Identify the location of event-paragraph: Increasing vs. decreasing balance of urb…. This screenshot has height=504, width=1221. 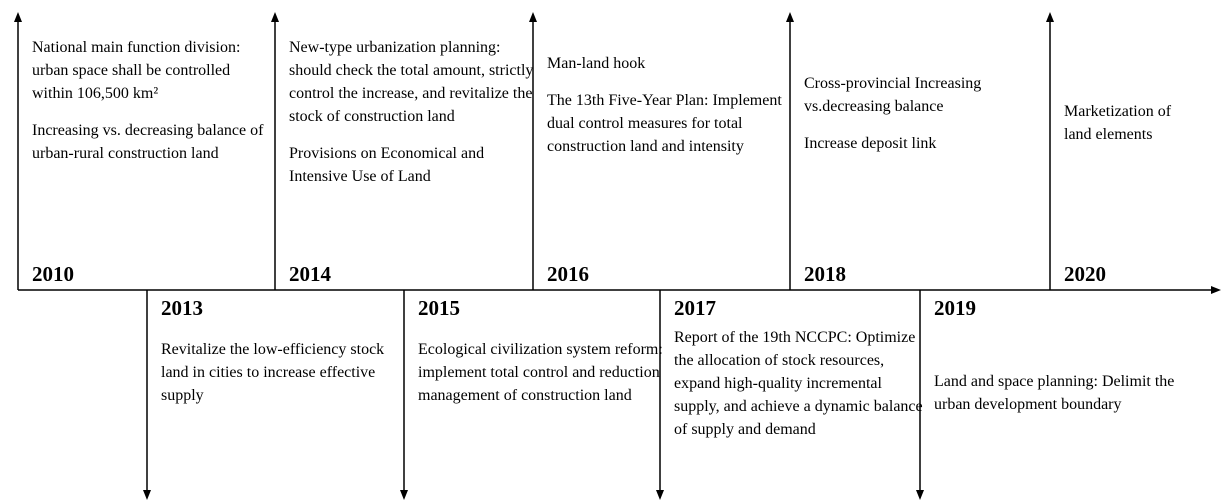
(148, 142).